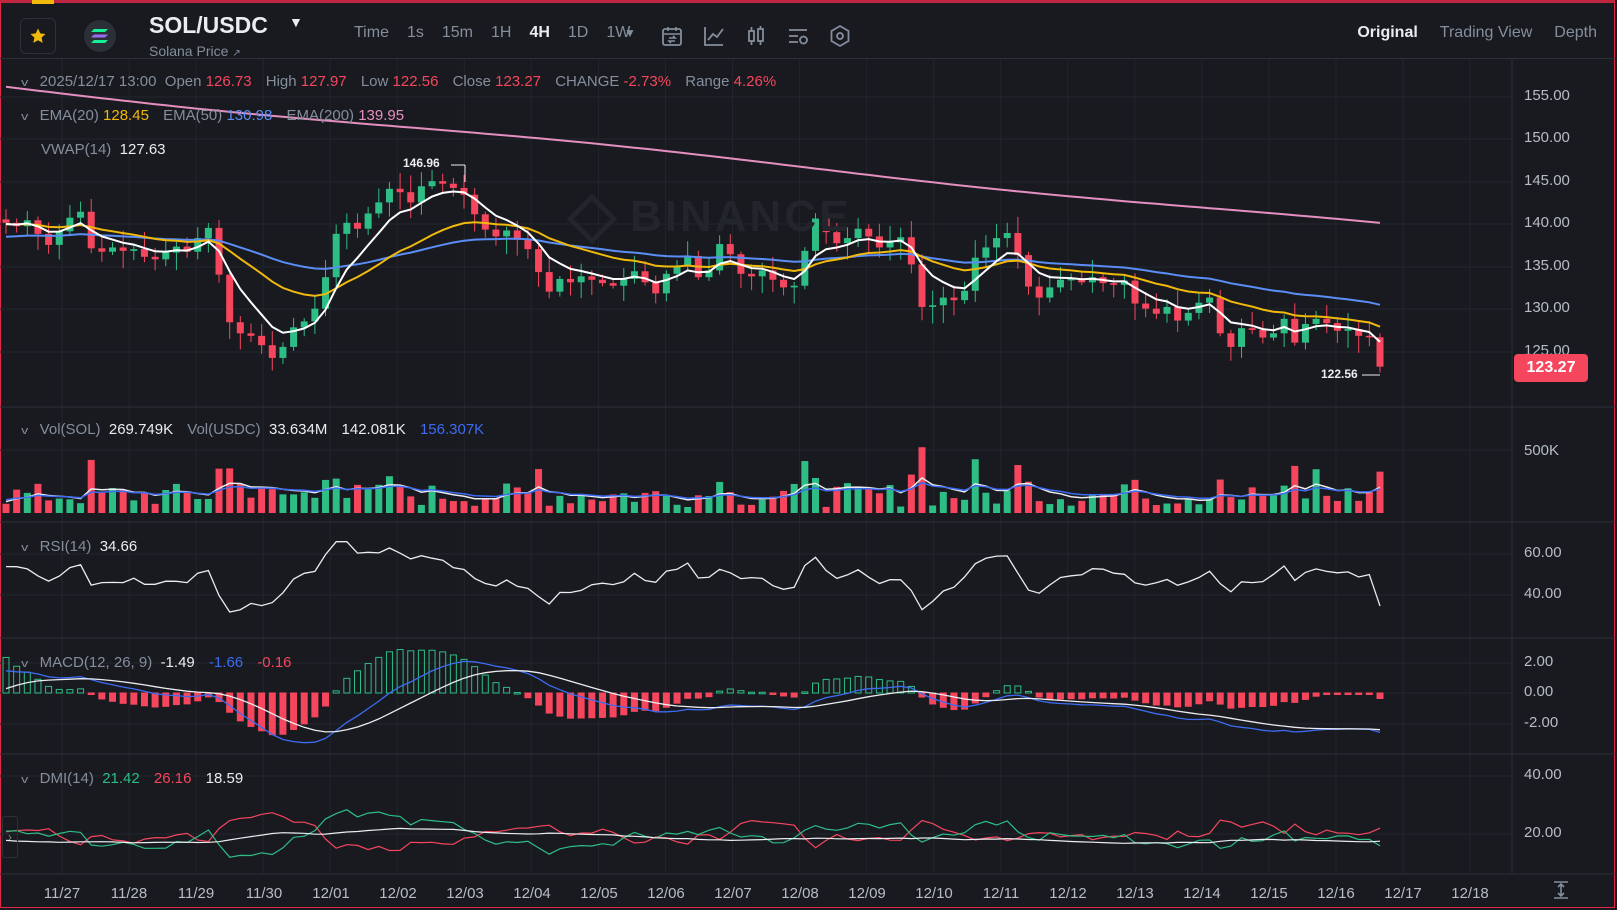 This screenshot has height=910, width=1617. Describe the element at coordinates (193, 115) in the screenshot. I see `ema50-label: EMA(50)` at that location.